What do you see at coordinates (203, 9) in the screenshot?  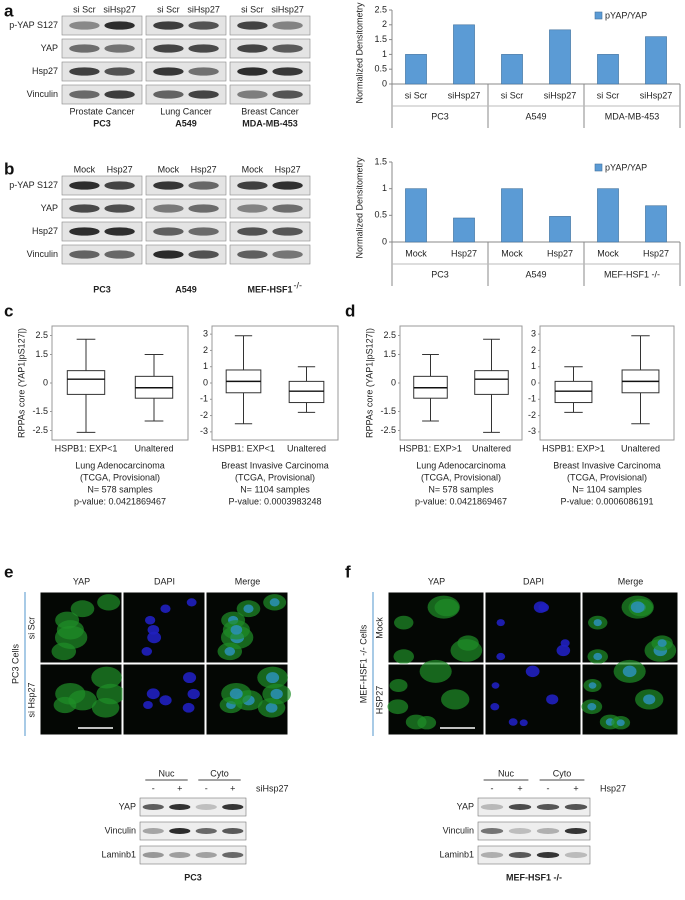 I see `lane-label: siHsp27` at bounding box center [203, 9].